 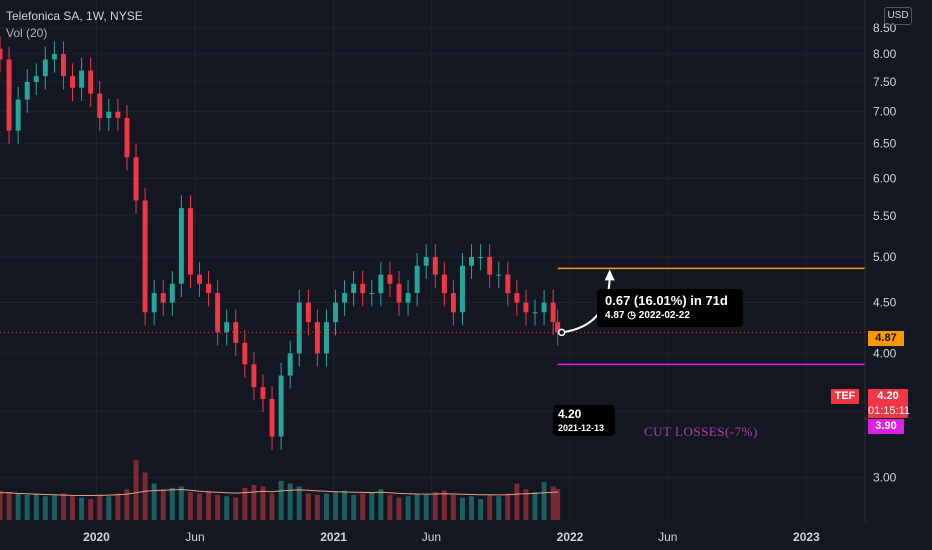 What do you see at coordinates (74, 16) in the screenshot?
I see `symbol-title: Telefonica SA, 1W, NYSE` at bounding box center [74, 16].